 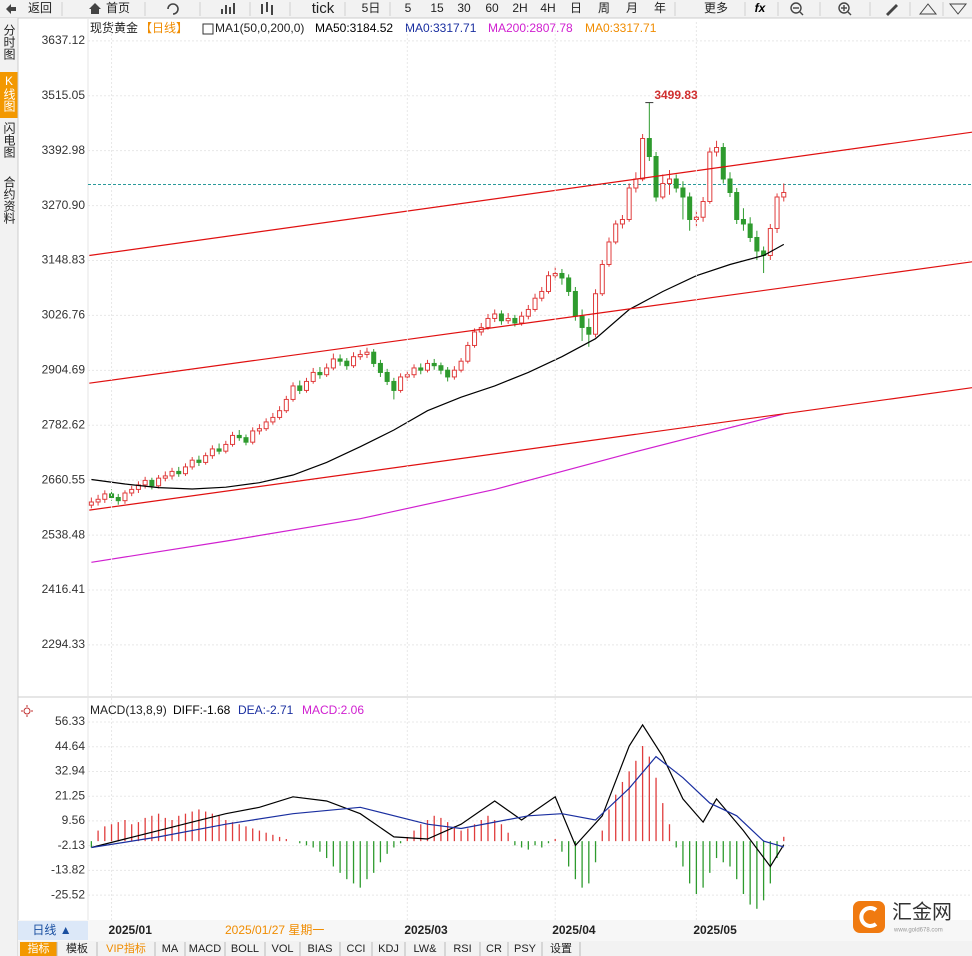 What do you see at coordinates (371, 8) in the screenshot?
I see `toolbar-item: 5日` at bounding box center [371, 8].